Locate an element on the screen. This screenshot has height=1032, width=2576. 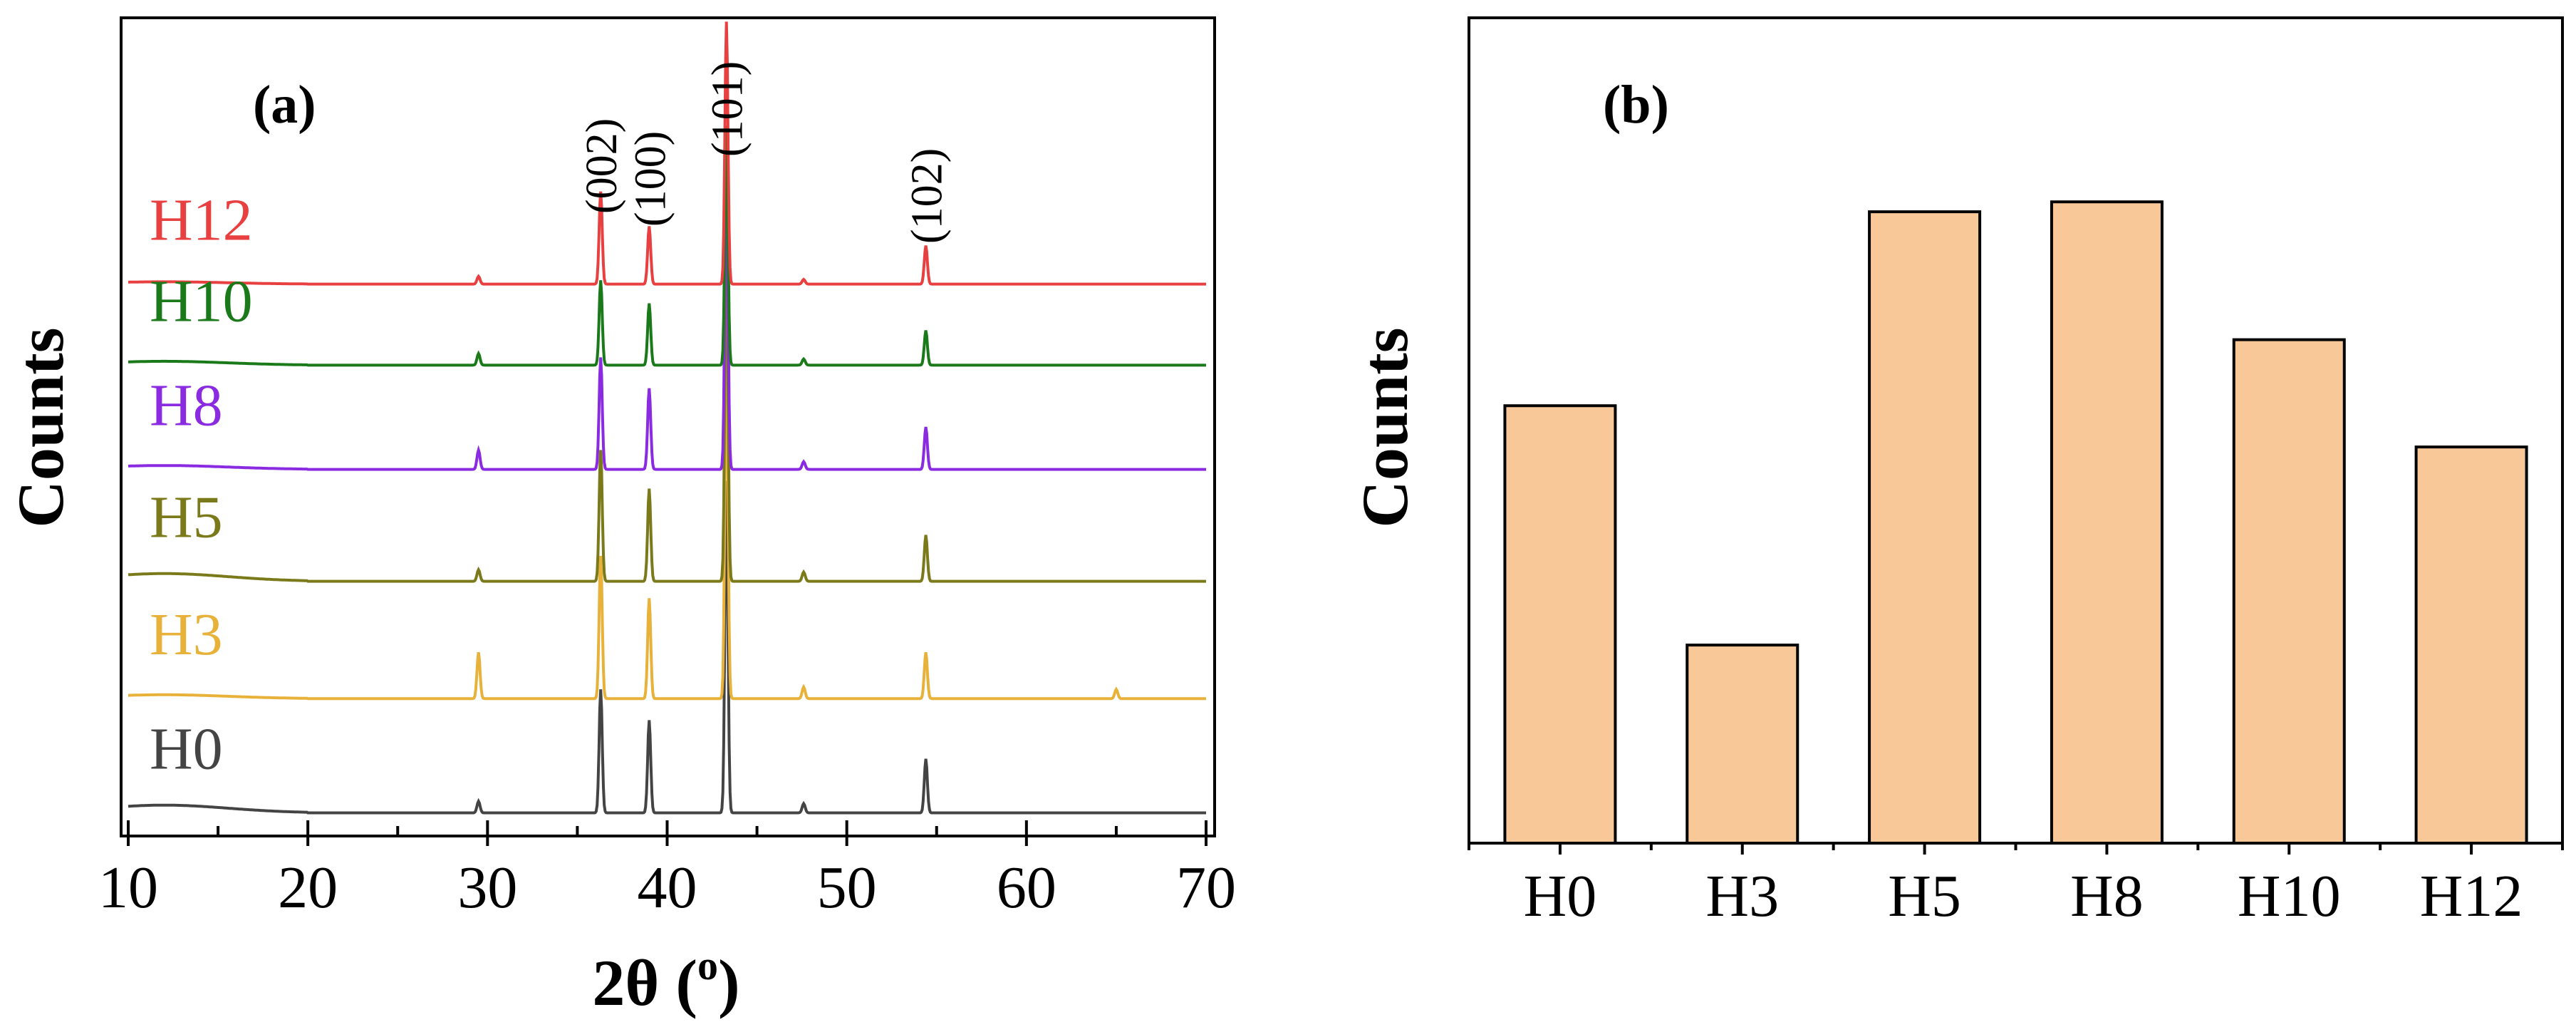
peak-label-100: (100) is located at coordinates (650, 179).